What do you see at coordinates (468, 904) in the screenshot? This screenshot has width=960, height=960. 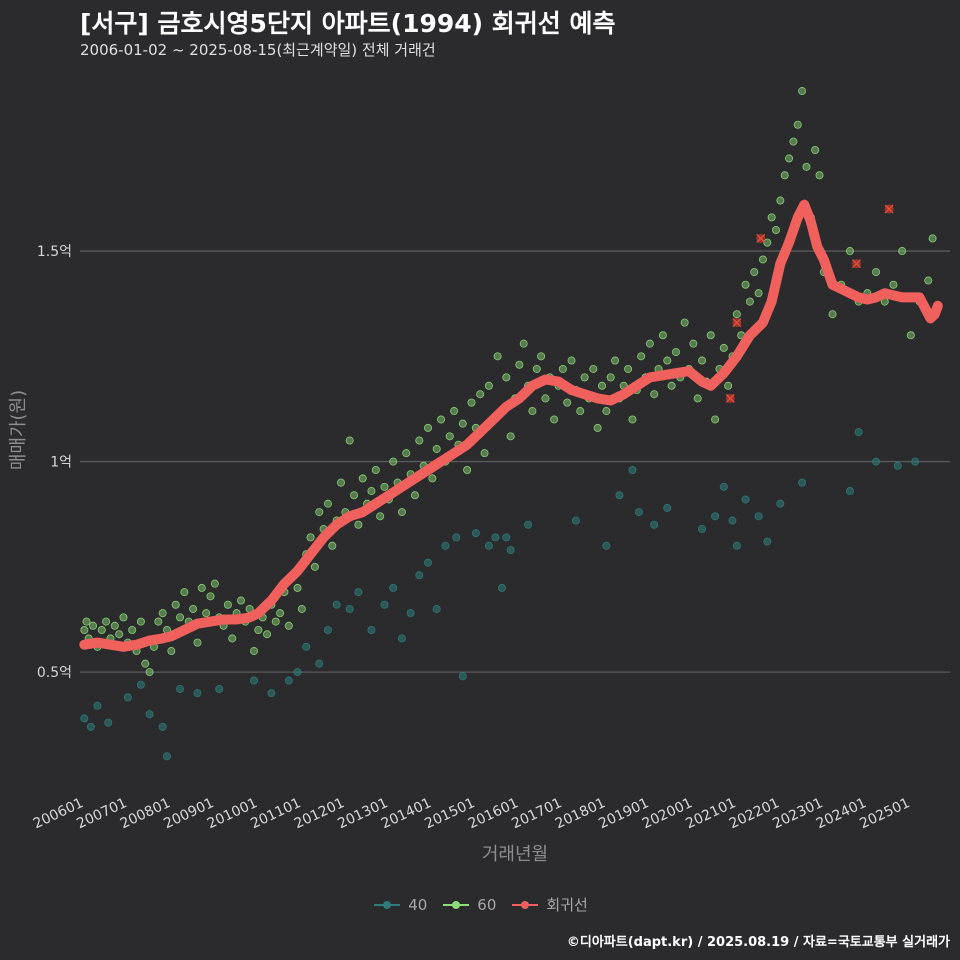 I see `legend-item-60: 60` at bounding box center [468, 904].